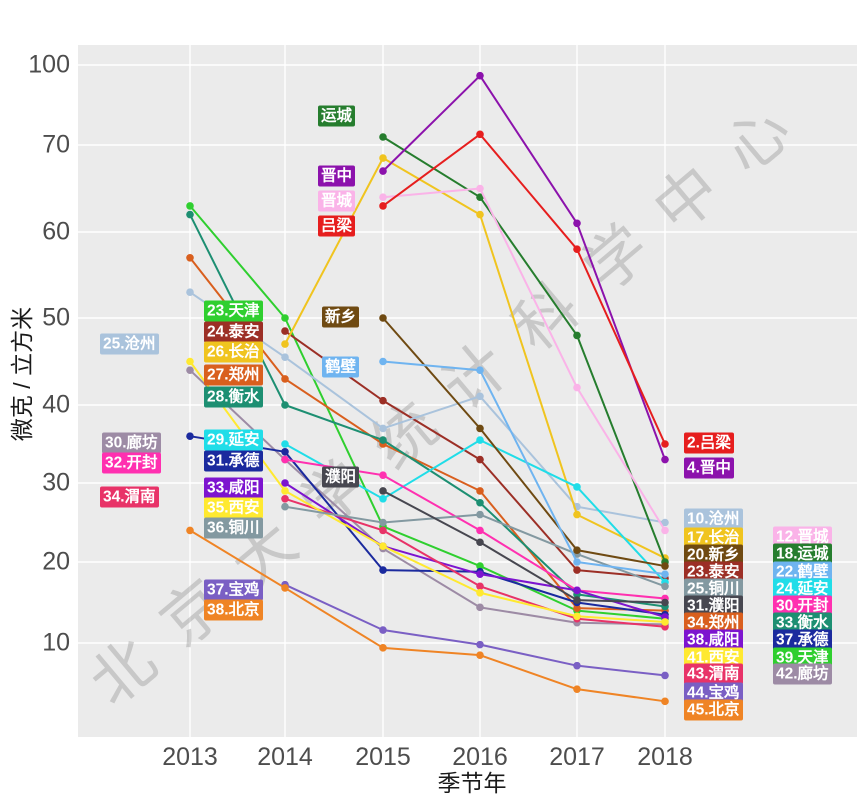 This screenshot has width=865, height=796. I want to click on city-label: 30.廊坊, so click(131, 443).